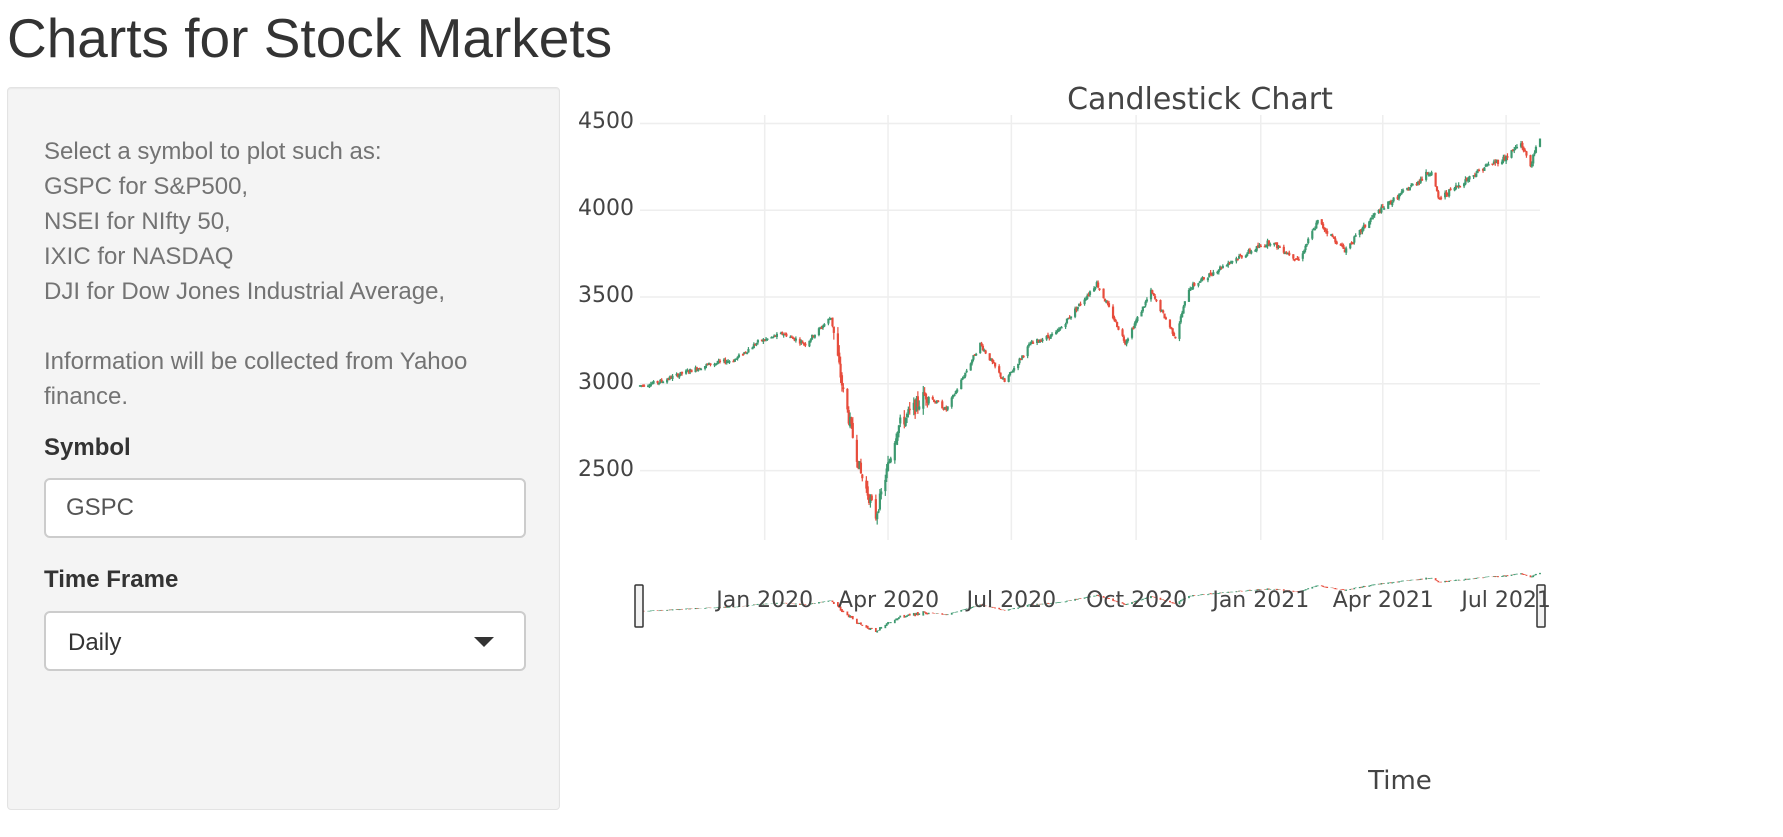 This screenshot has width=1783, height=837. What do you see at coordinates (285, 508) in the screenshot?
I see `symbol-input` at bounding box center [285, 508].